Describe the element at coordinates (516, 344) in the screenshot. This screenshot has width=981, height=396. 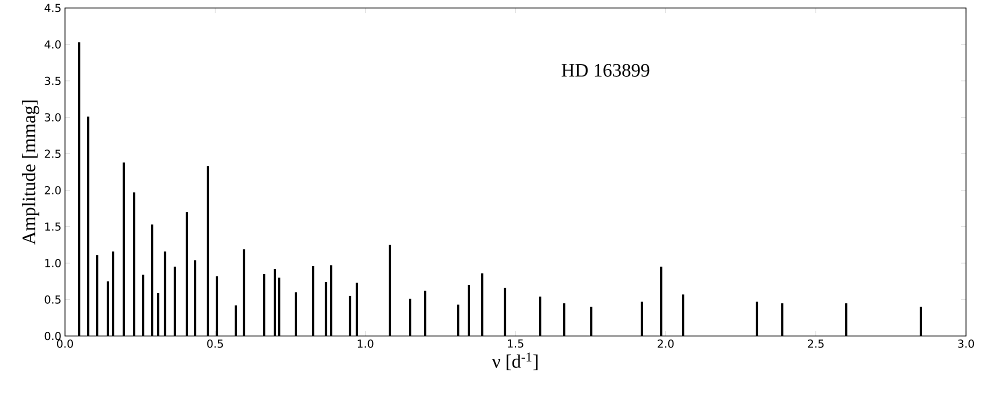
I see `x-tick-label: 1.5` at that location.